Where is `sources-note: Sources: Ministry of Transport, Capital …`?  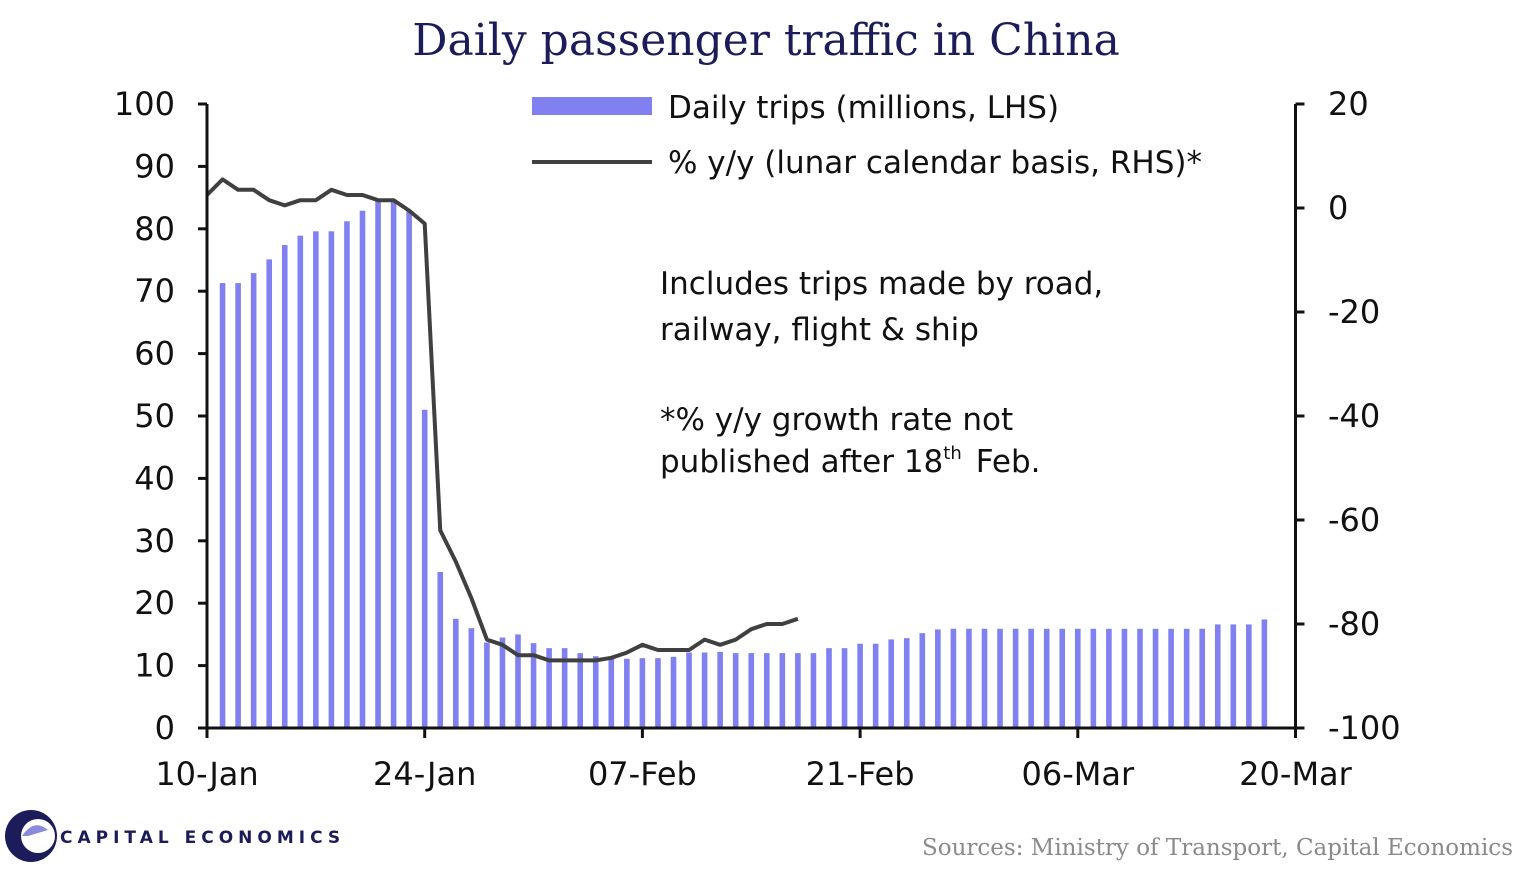
sources-note: Sources: Ministry of Transport, Capital … is located at coordinates (1217, 848).